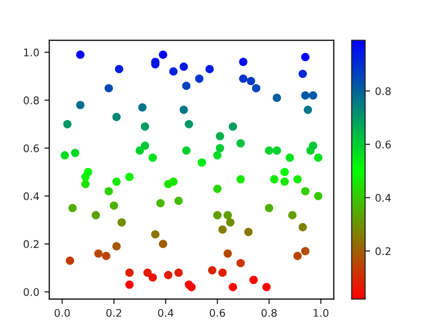 The image size is (448, 336). Describe the element at coordinates (31, 244) in the screenshot. I see `y-tick-label: 0.2` at that location.